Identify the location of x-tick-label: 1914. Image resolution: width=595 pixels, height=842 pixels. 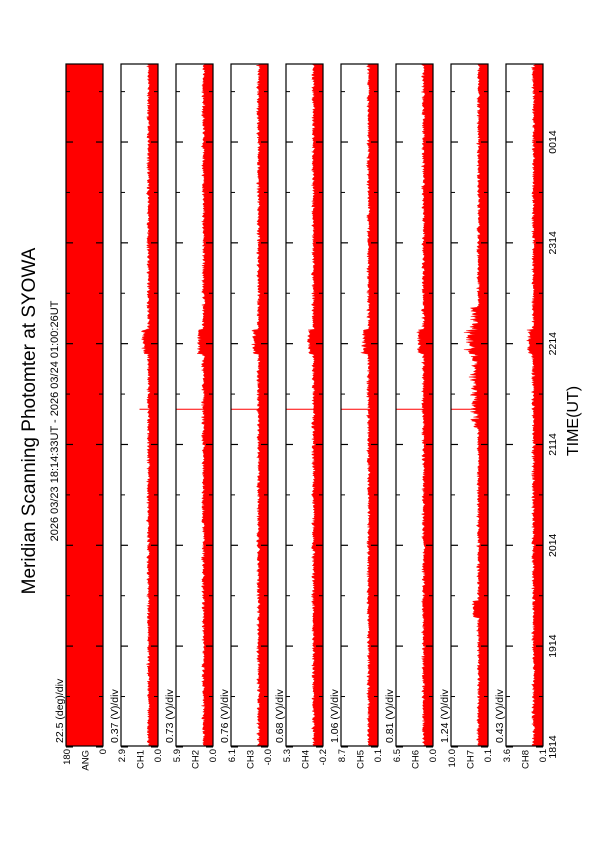
(553, 646).